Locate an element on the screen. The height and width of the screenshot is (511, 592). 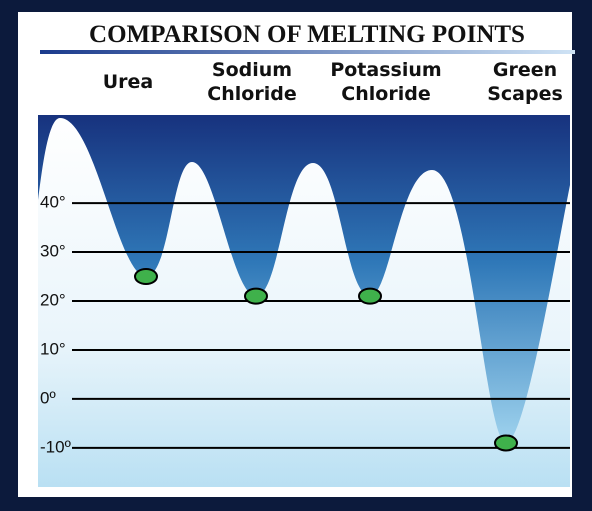
category-label: Sodium Chloride is located at coordinates (251, 82).